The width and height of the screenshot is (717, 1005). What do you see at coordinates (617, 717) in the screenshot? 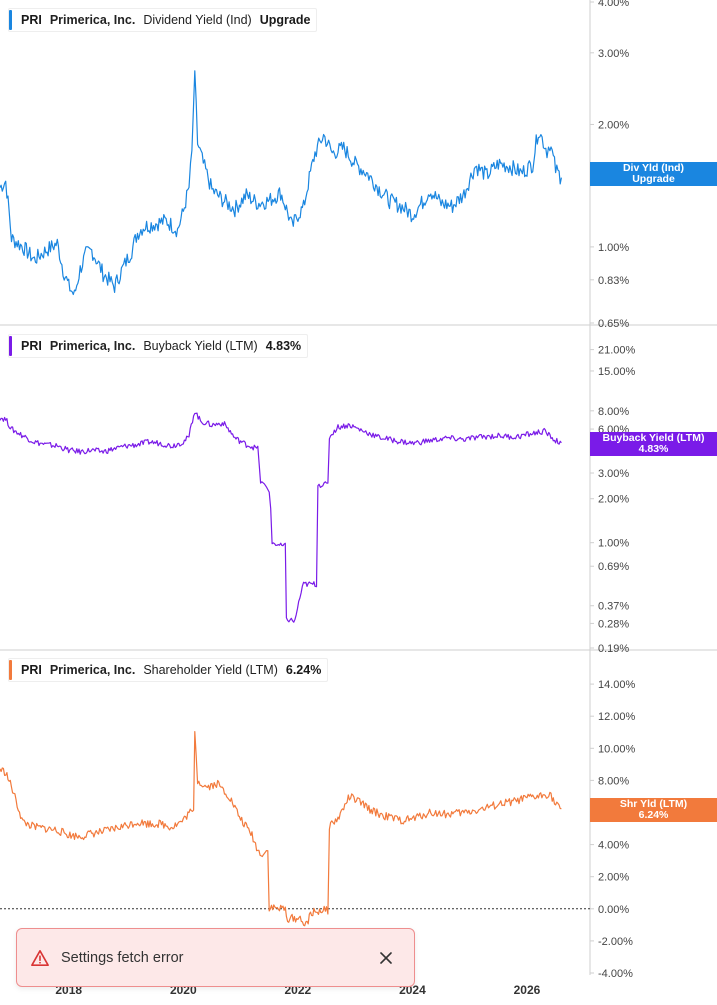
I see `y-tick-label: 12.00%` at bounding box center [617, 717].